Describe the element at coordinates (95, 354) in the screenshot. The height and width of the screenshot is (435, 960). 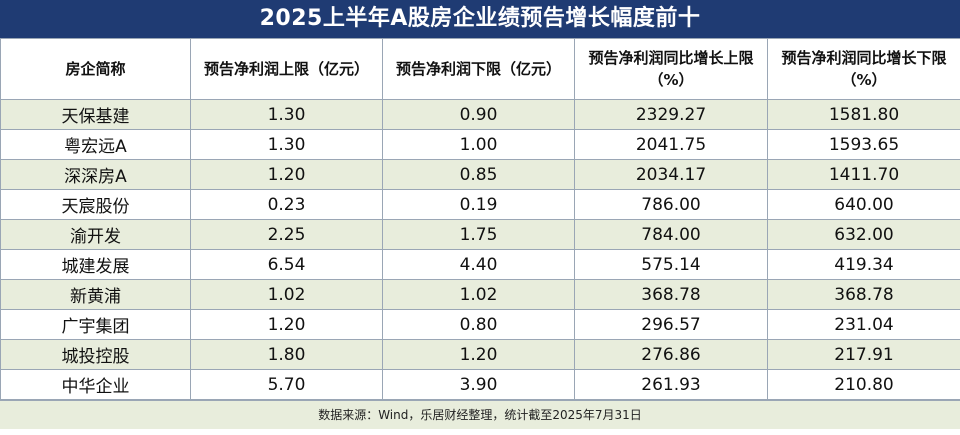
I see `cell-company: 城投控股` at that location.